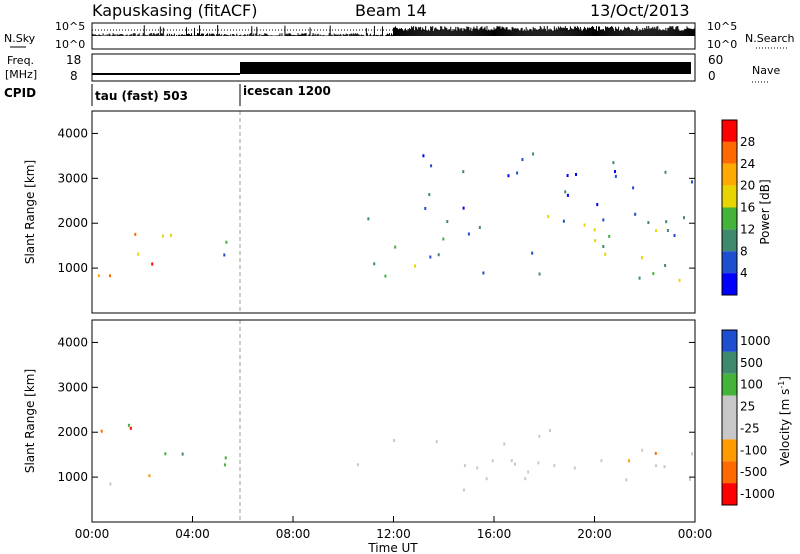 The width and height of the screenshot is (800, 554). I want to click on nsky-tick-bottom: 10^0, so click(70, 44).